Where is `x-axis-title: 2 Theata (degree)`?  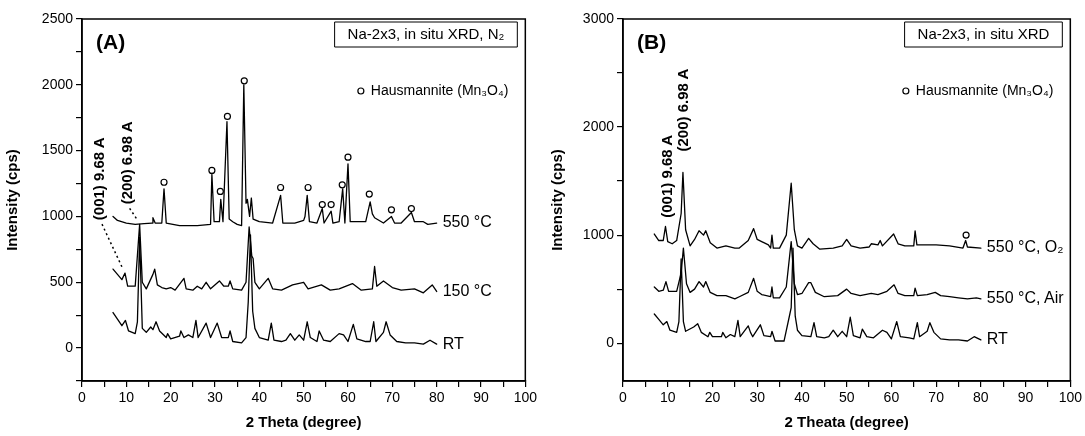 x-axis-title: 2 Theata (degree) is located at coordinates (846, 422).